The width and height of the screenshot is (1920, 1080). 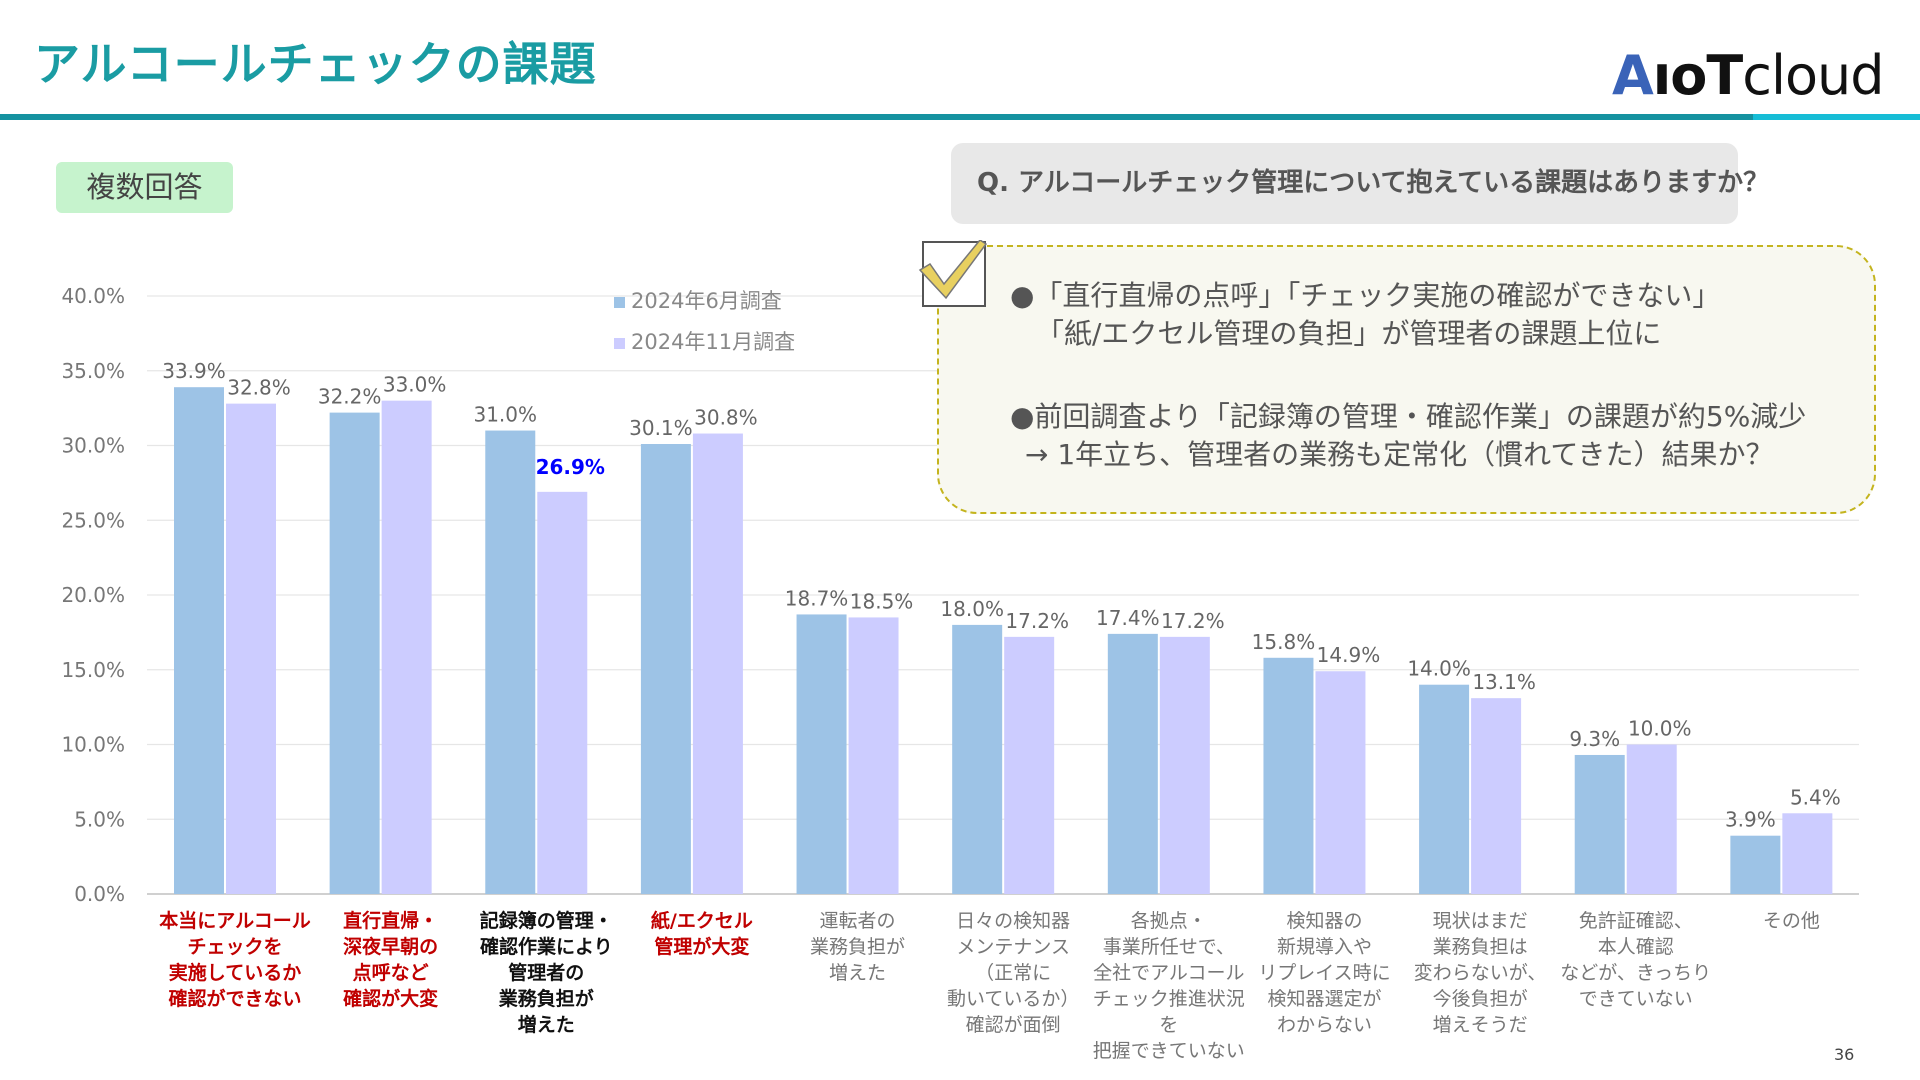 What do you see at coordinates (1594, 739) in the screenshot?
I see `data-label: 9.3%` at bounding box center [1594, 739].